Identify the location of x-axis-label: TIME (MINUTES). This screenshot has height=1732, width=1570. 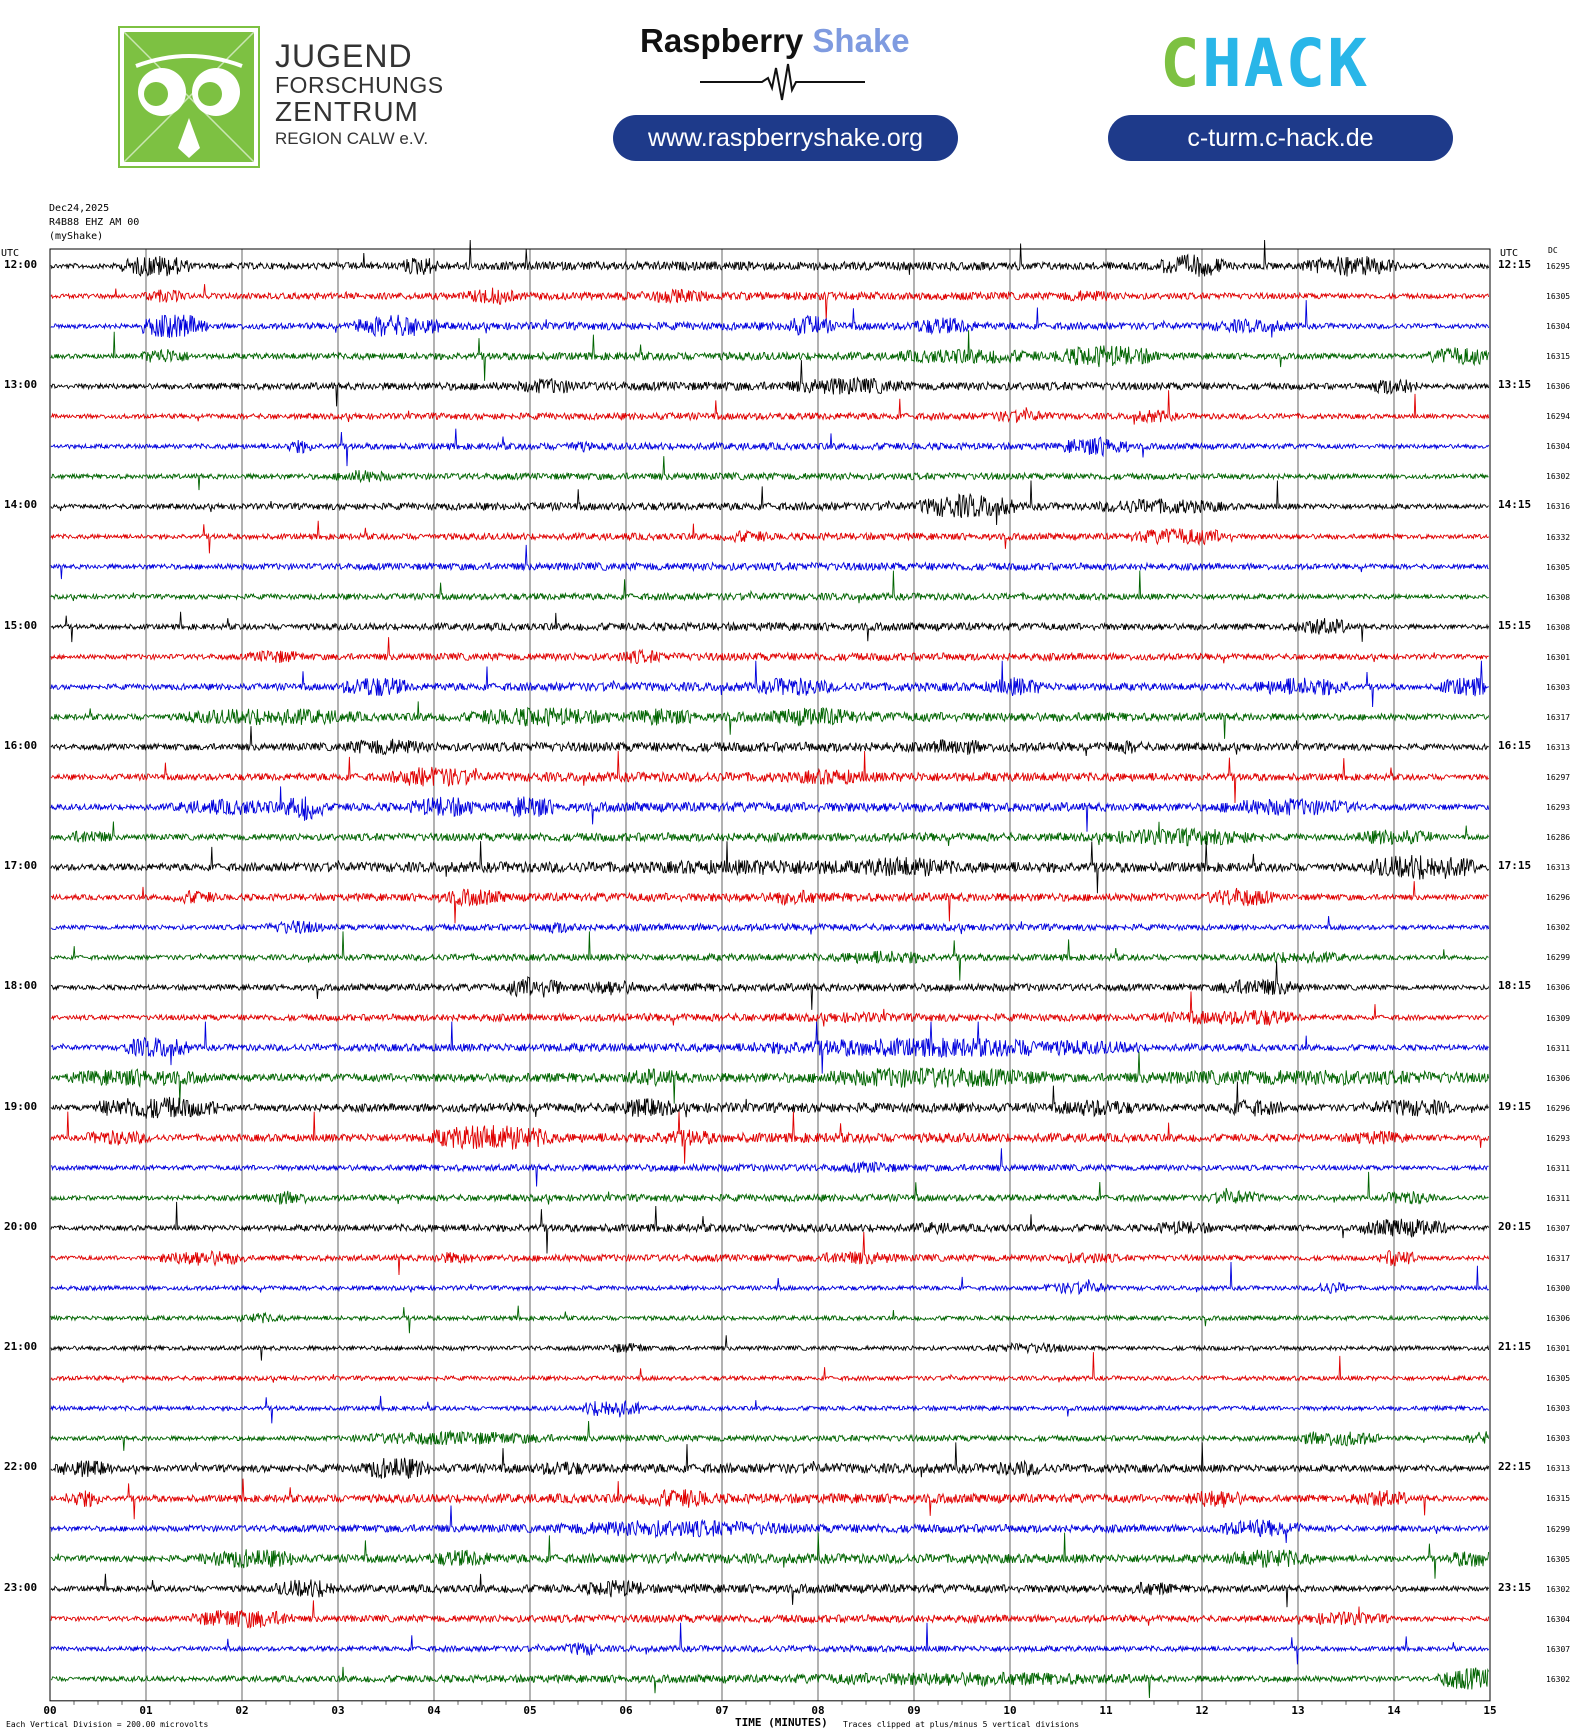
(781, 1722).